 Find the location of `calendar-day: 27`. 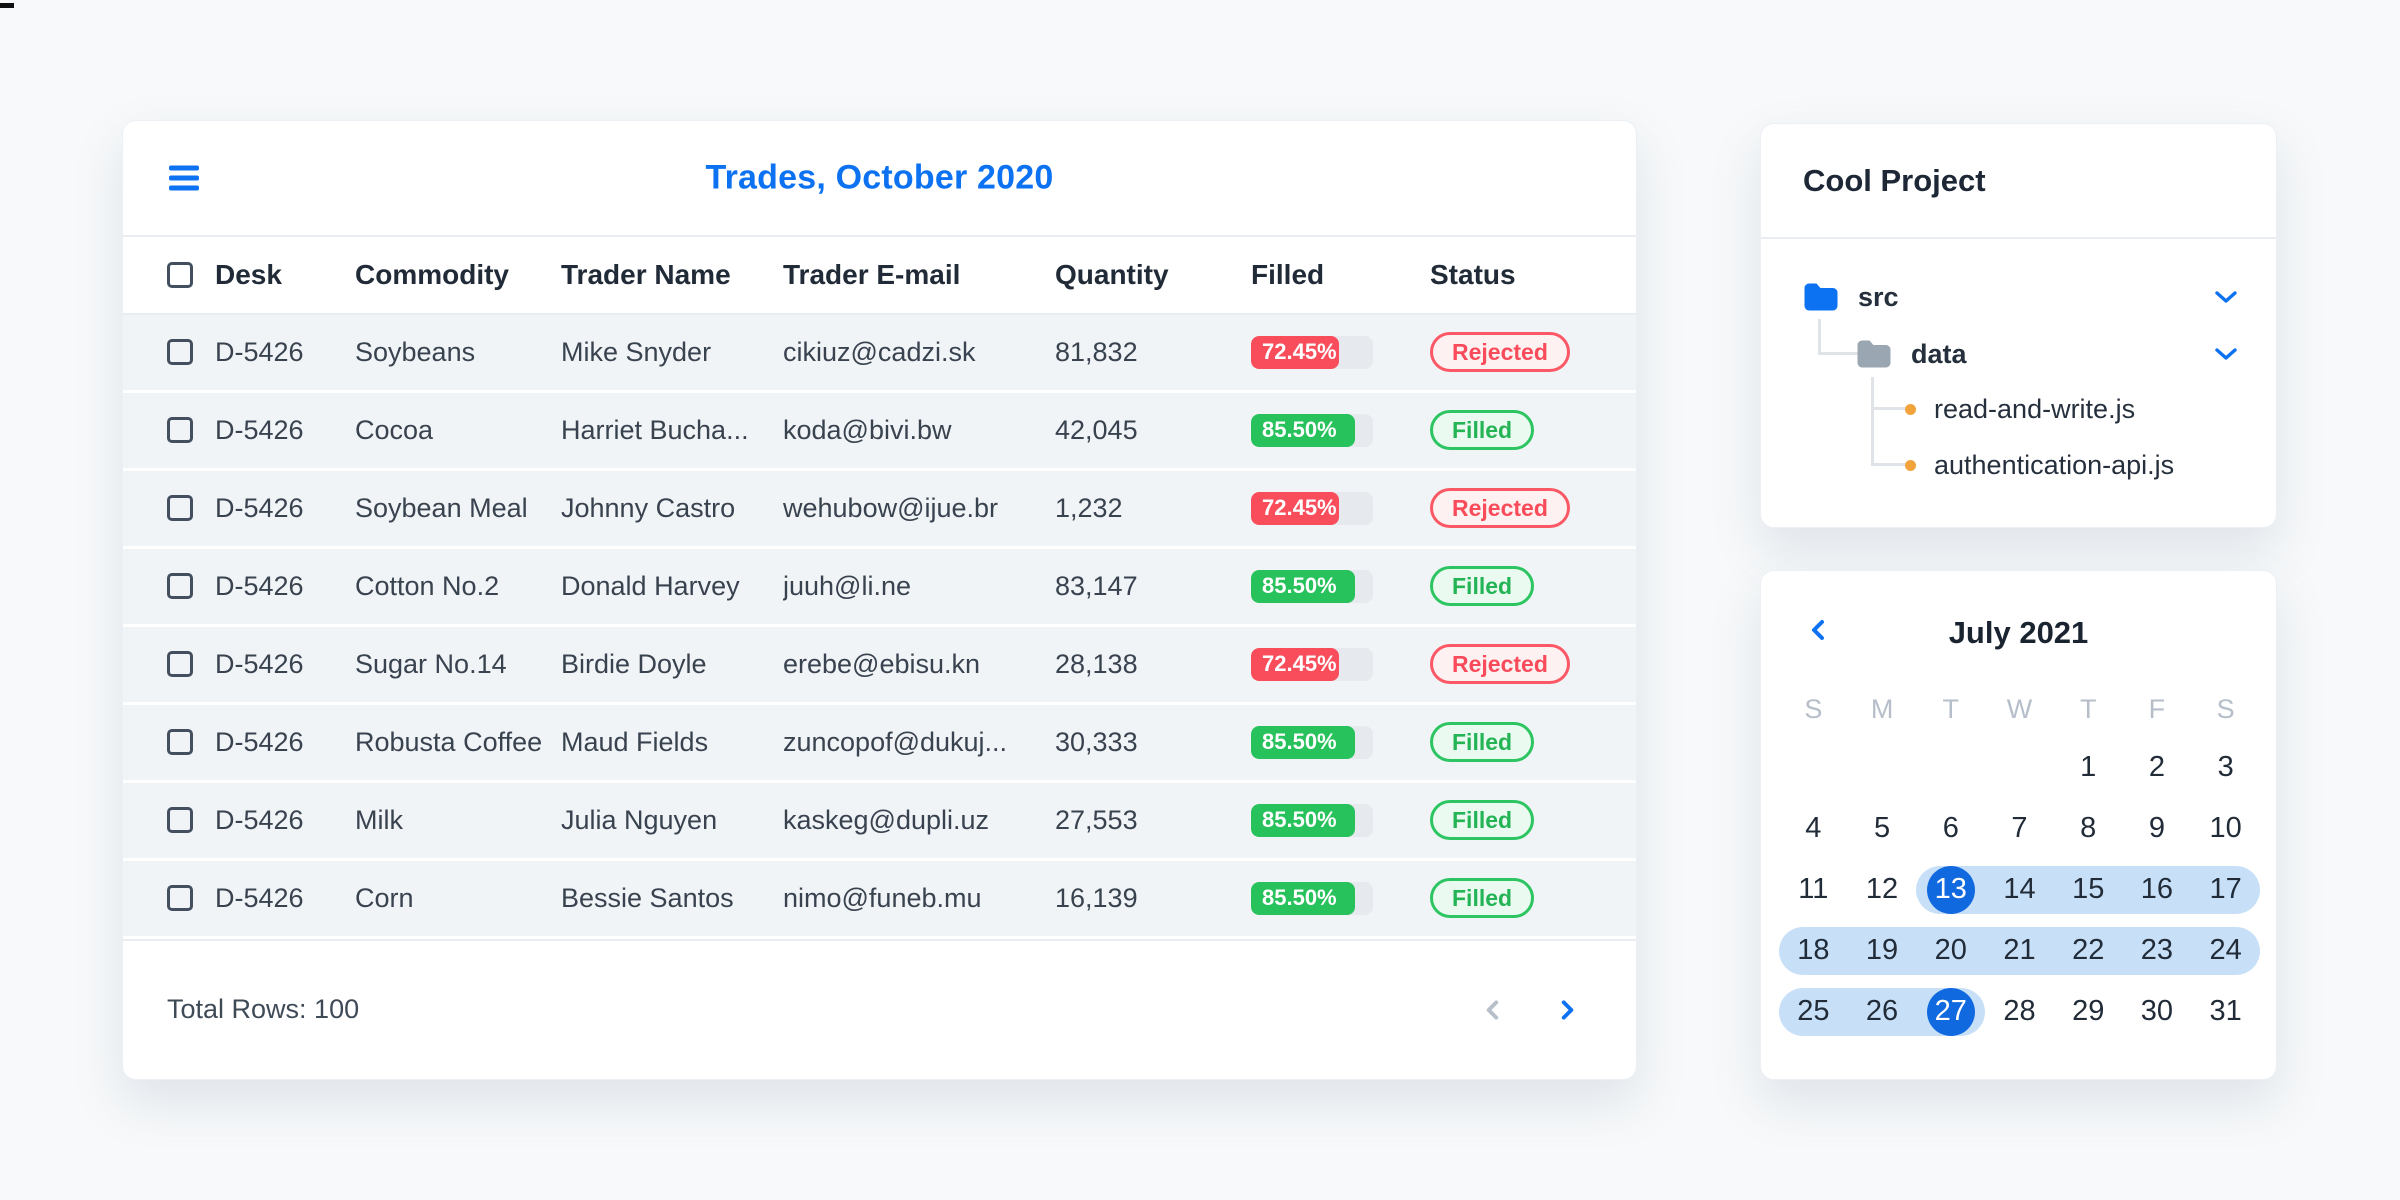

calendar-day: 27 is located at coordinates (1950, 1011).